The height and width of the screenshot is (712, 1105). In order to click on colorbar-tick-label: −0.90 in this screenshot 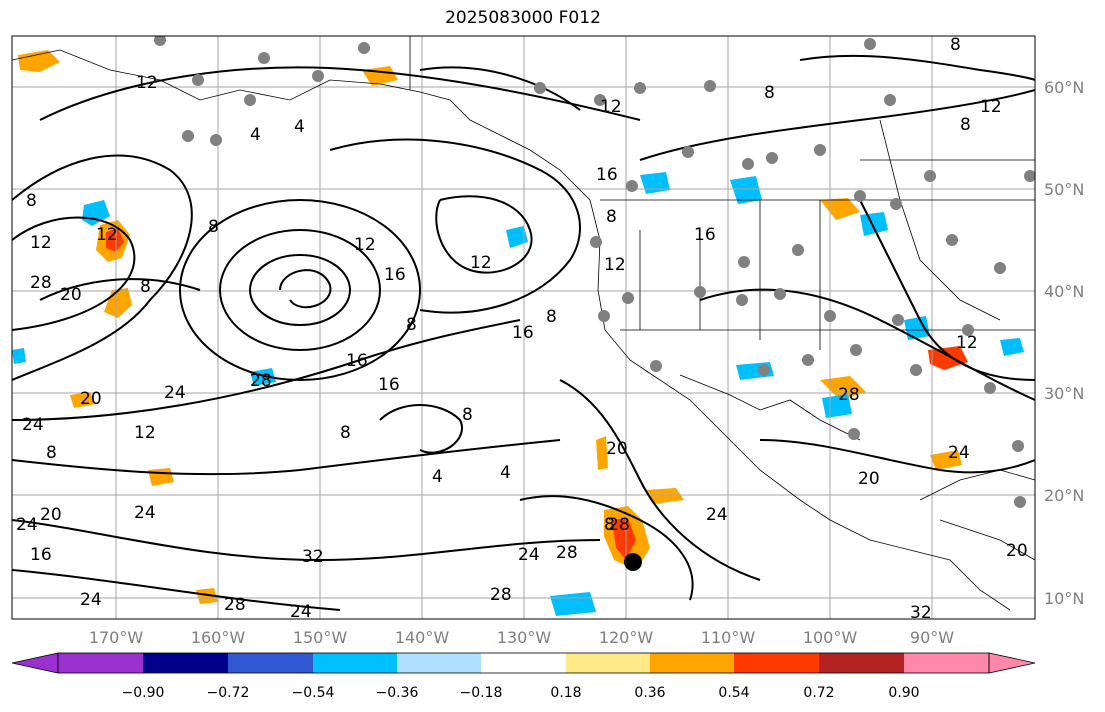, I will do `click(143, 693)`.